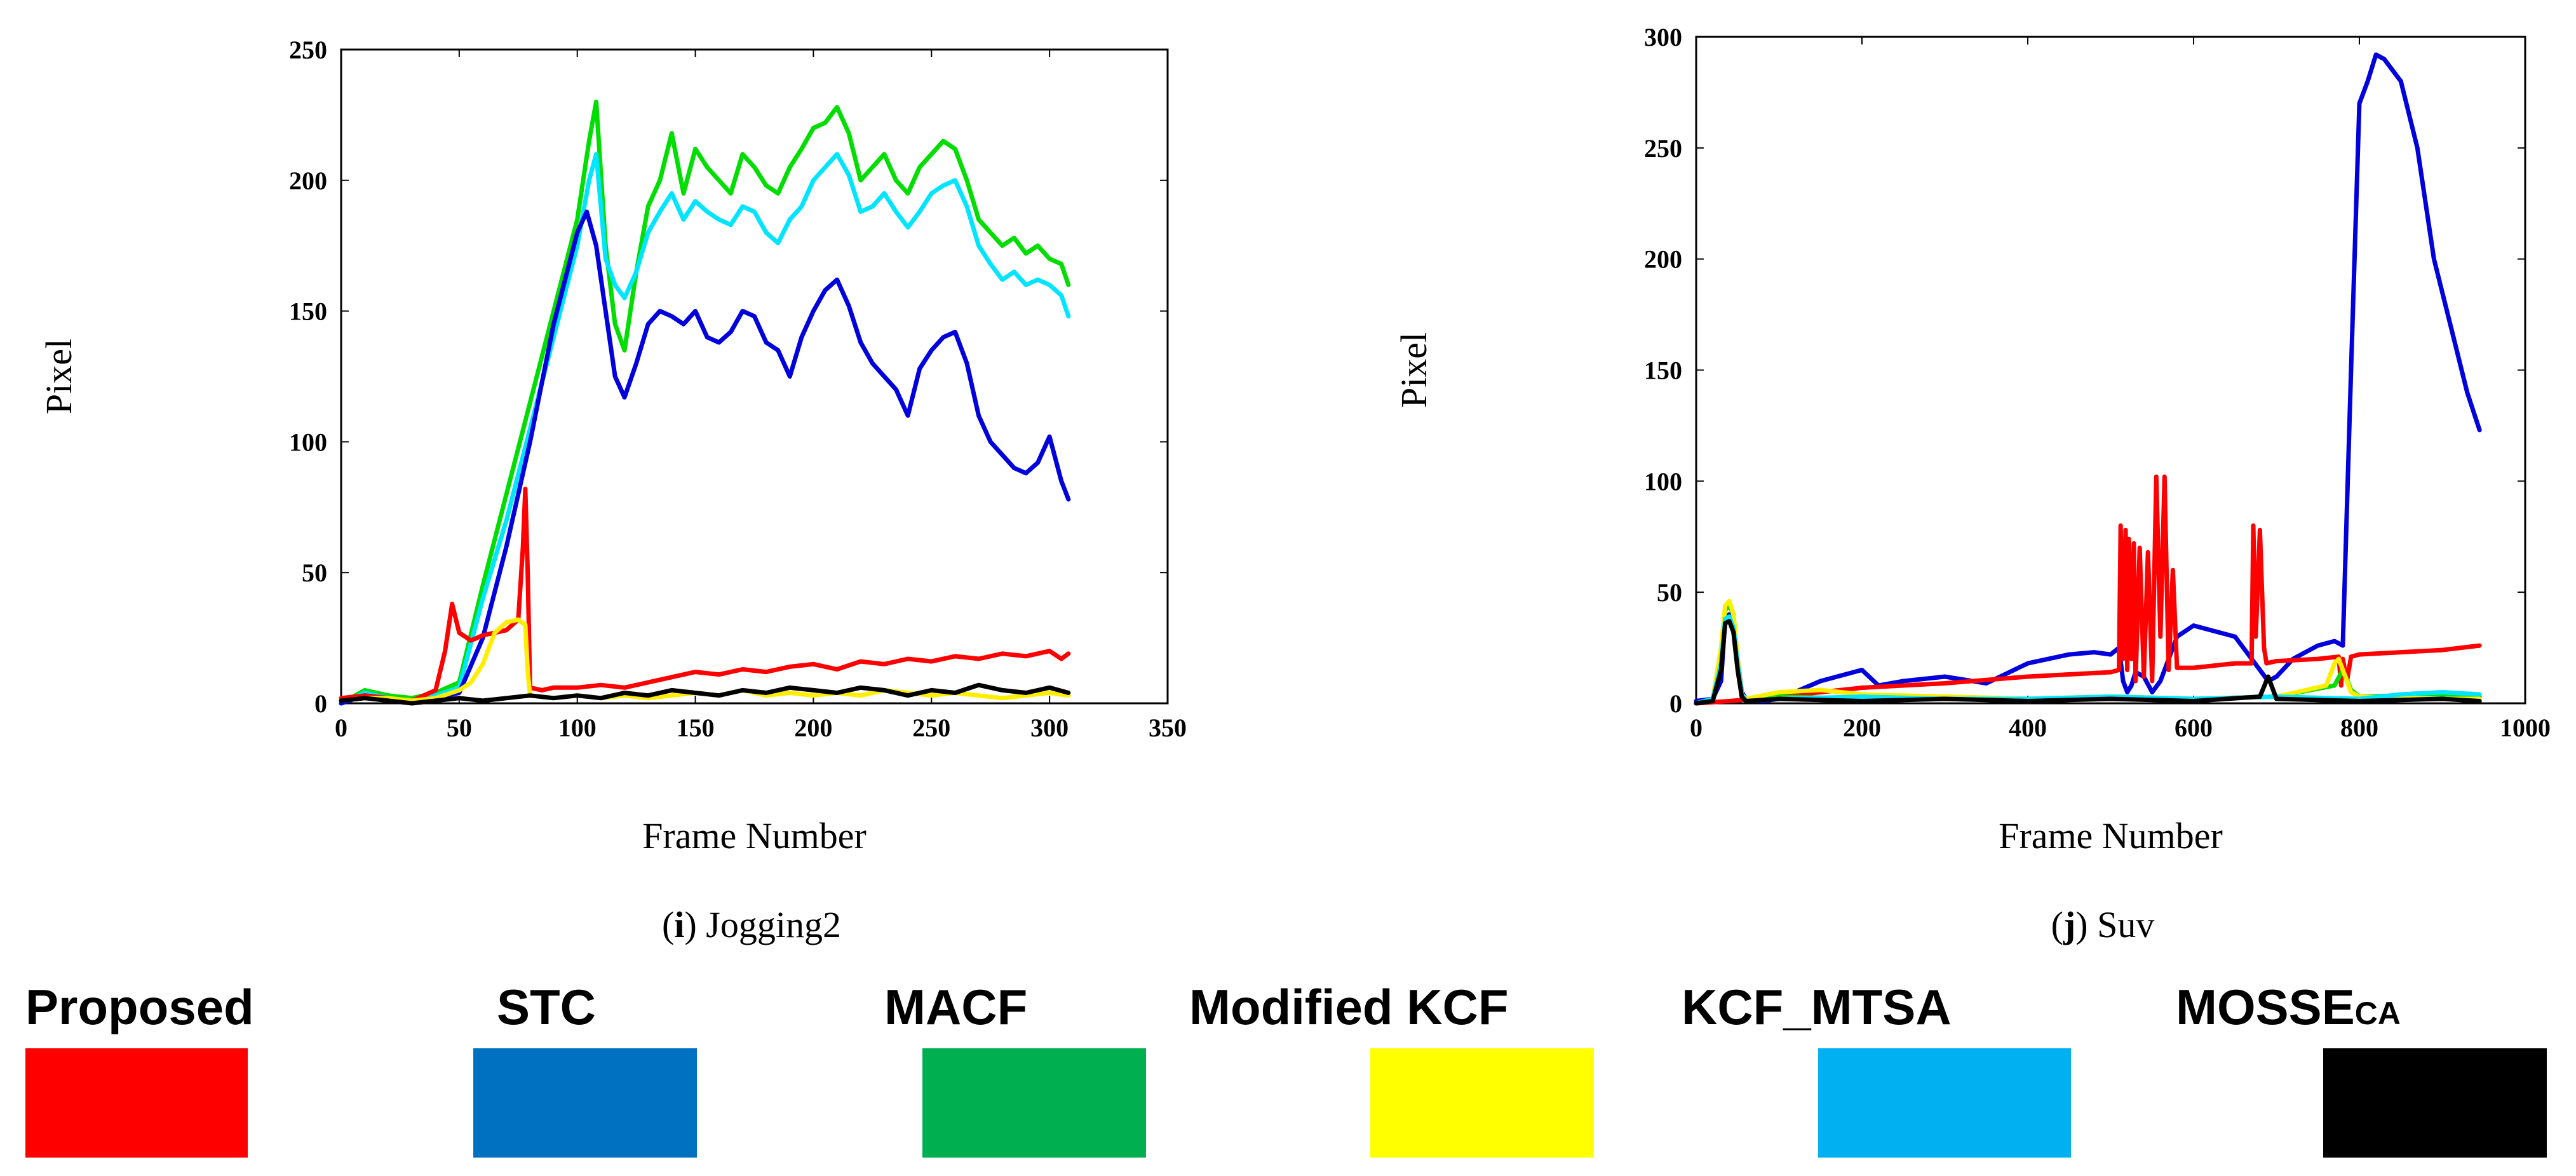 The height and width of the screenshot is (1176, 2576). What do you see at coordinates (679, 924) in the screenshot?
I see `caption-letter: i` at bounding box center [679, 924].